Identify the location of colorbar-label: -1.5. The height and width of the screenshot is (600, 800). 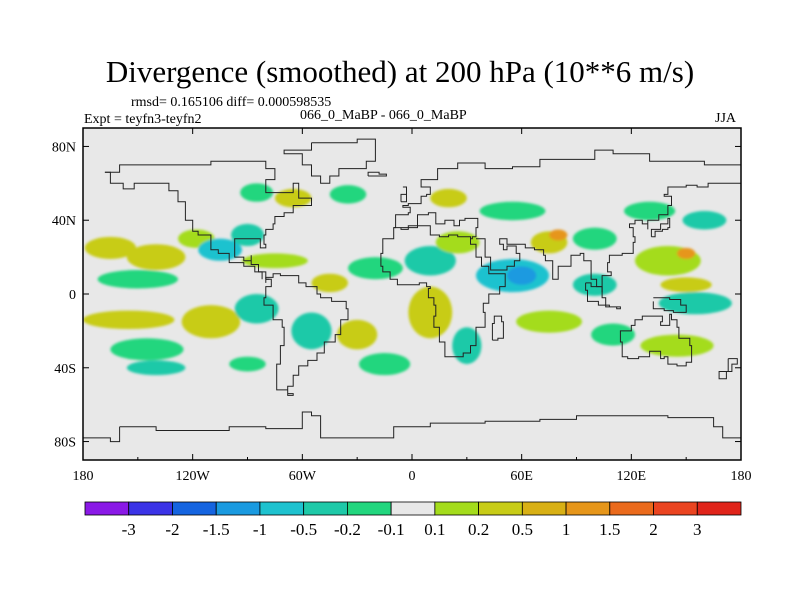
(216, 529).